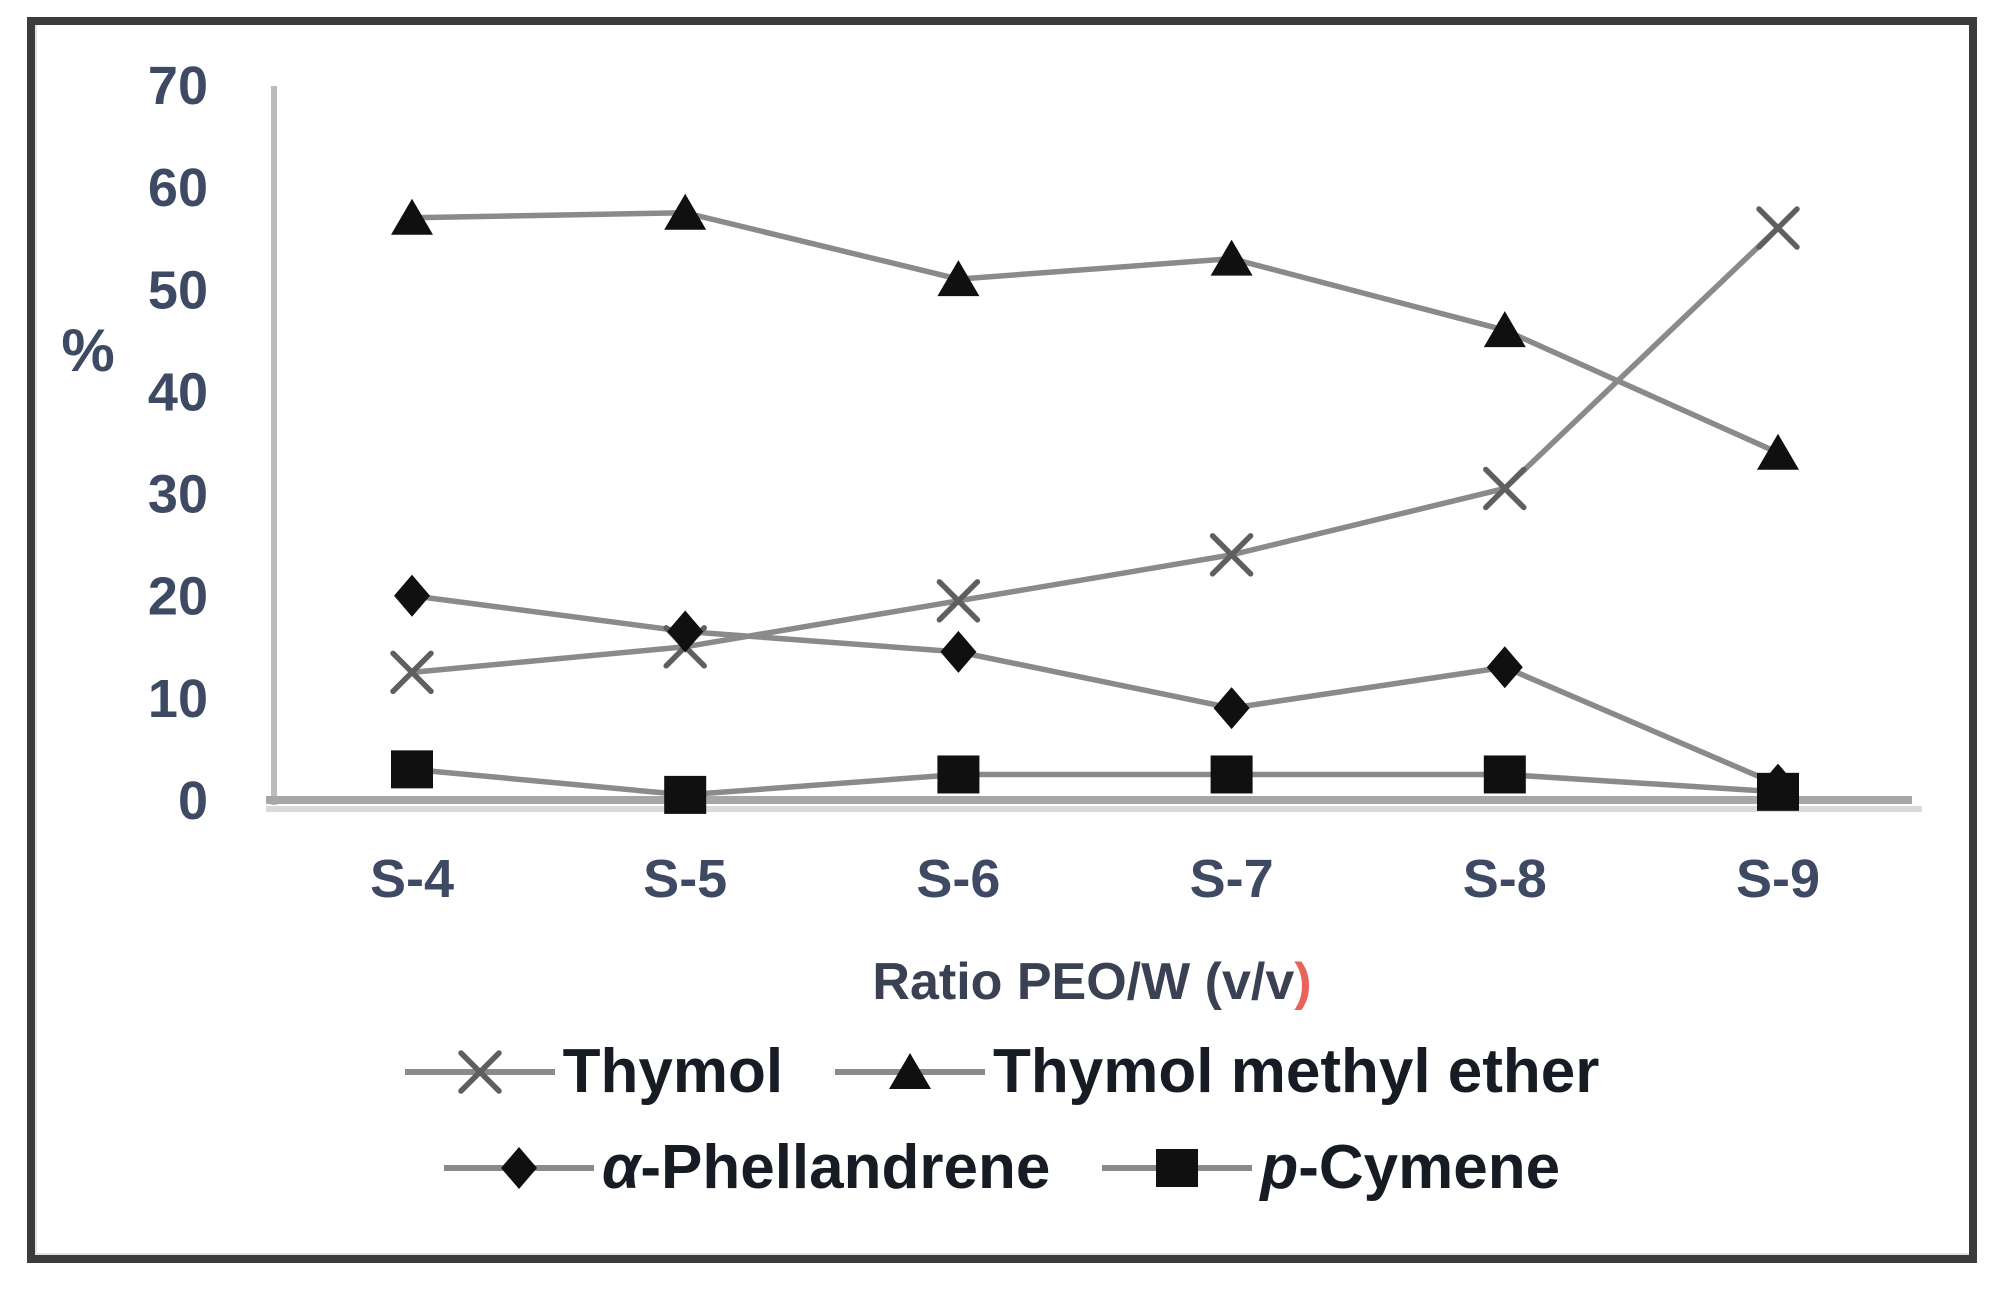 The width and height of the screenshot is (2001, 1290). What do you see at coordinates (958, 601) in the screenshot?
I see `thymol-S-6-x-marker` at bounding box center [958, 601].